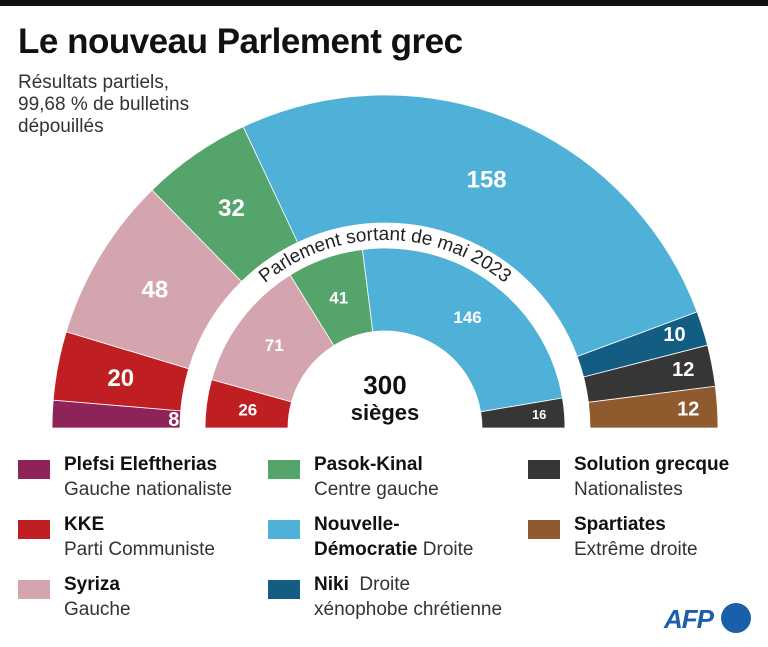 The width and height of the screenshot is (768, 647). What do you see at coordinates (231, 208) in the screenshot?
I see `outer-label-pasok-kinal: 32` at bounding box center [231, 208].